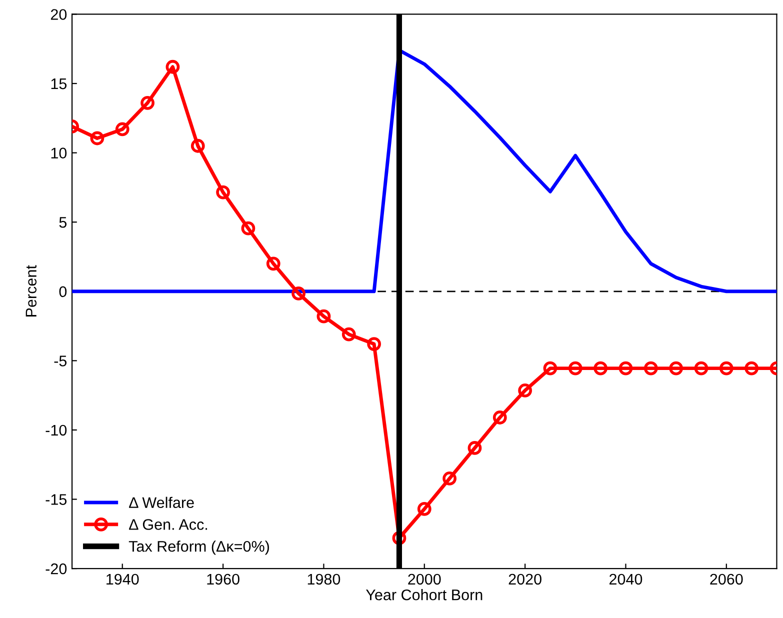 This screenshot has height=618, width=783. Describe the element at coordinates (424, 594) in the screenshot. I see `x-axis-title: Year Cohort Born` at that location.